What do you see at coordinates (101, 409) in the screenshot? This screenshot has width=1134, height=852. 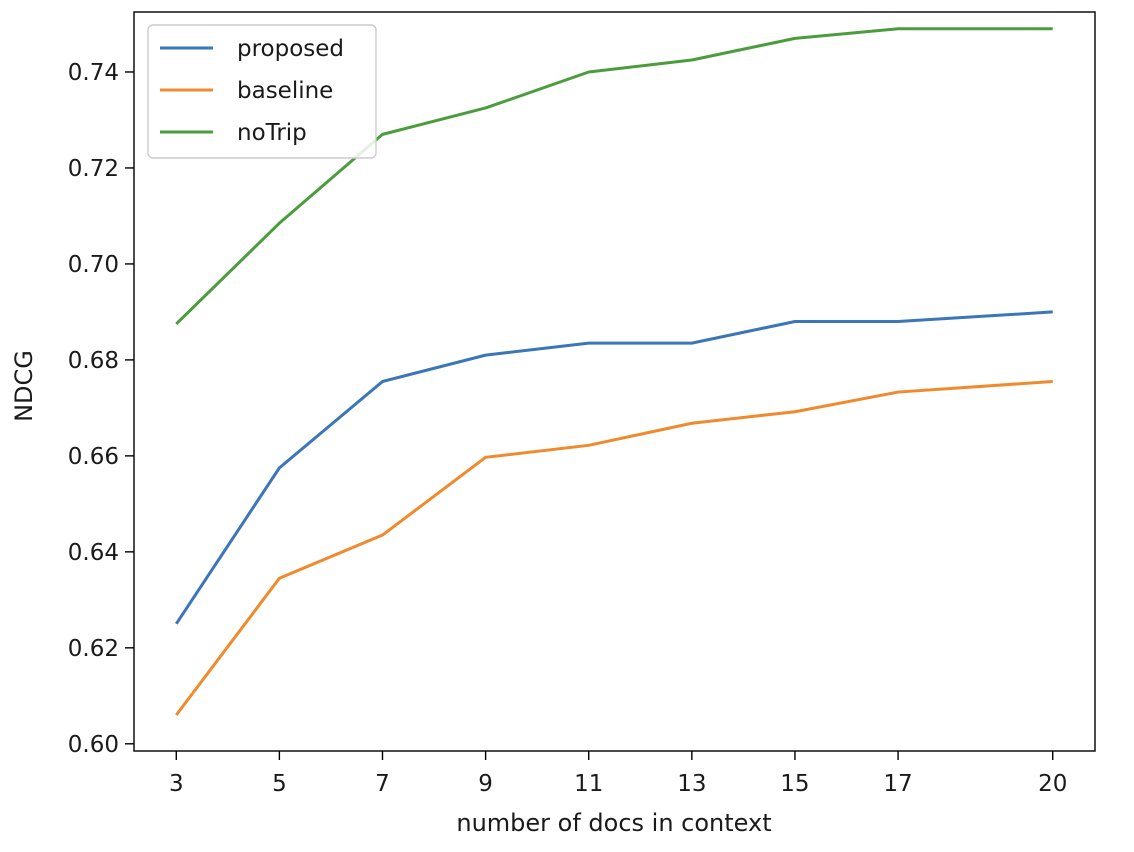 I see `y-axis: 0.60 0.62 0.64 0.66 0.68 0.70 0.72 0.74` at bounding box center [101, 409].